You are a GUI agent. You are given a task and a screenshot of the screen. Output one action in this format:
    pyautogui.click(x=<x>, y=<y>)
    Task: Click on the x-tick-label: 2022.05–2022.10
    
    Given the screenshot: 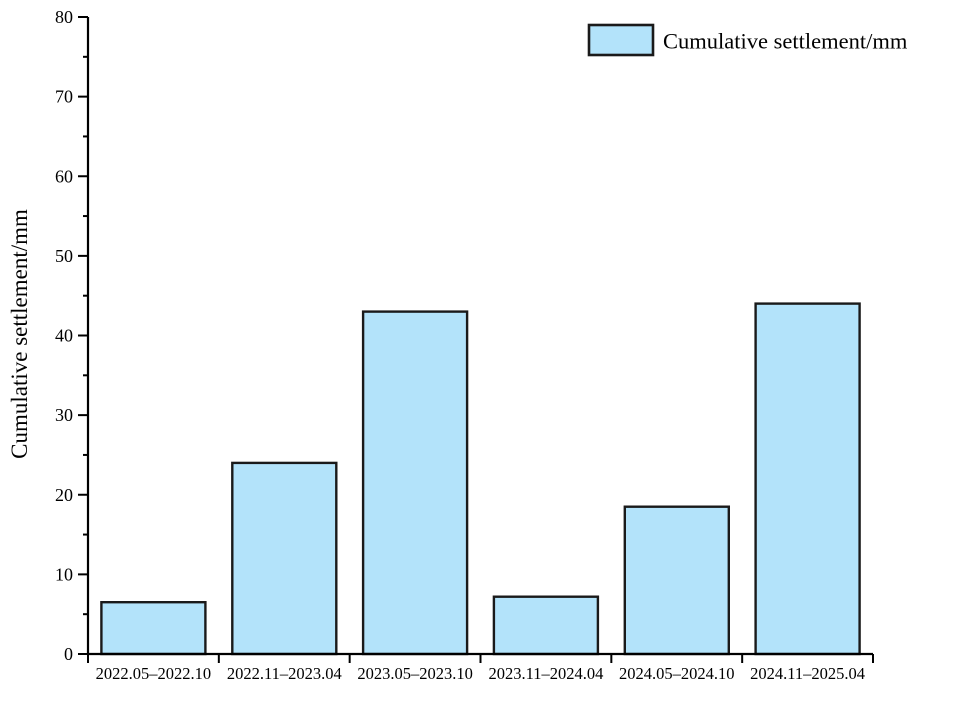 What is the action you would take?
    pyautogui.click(x=154, y=673)
    